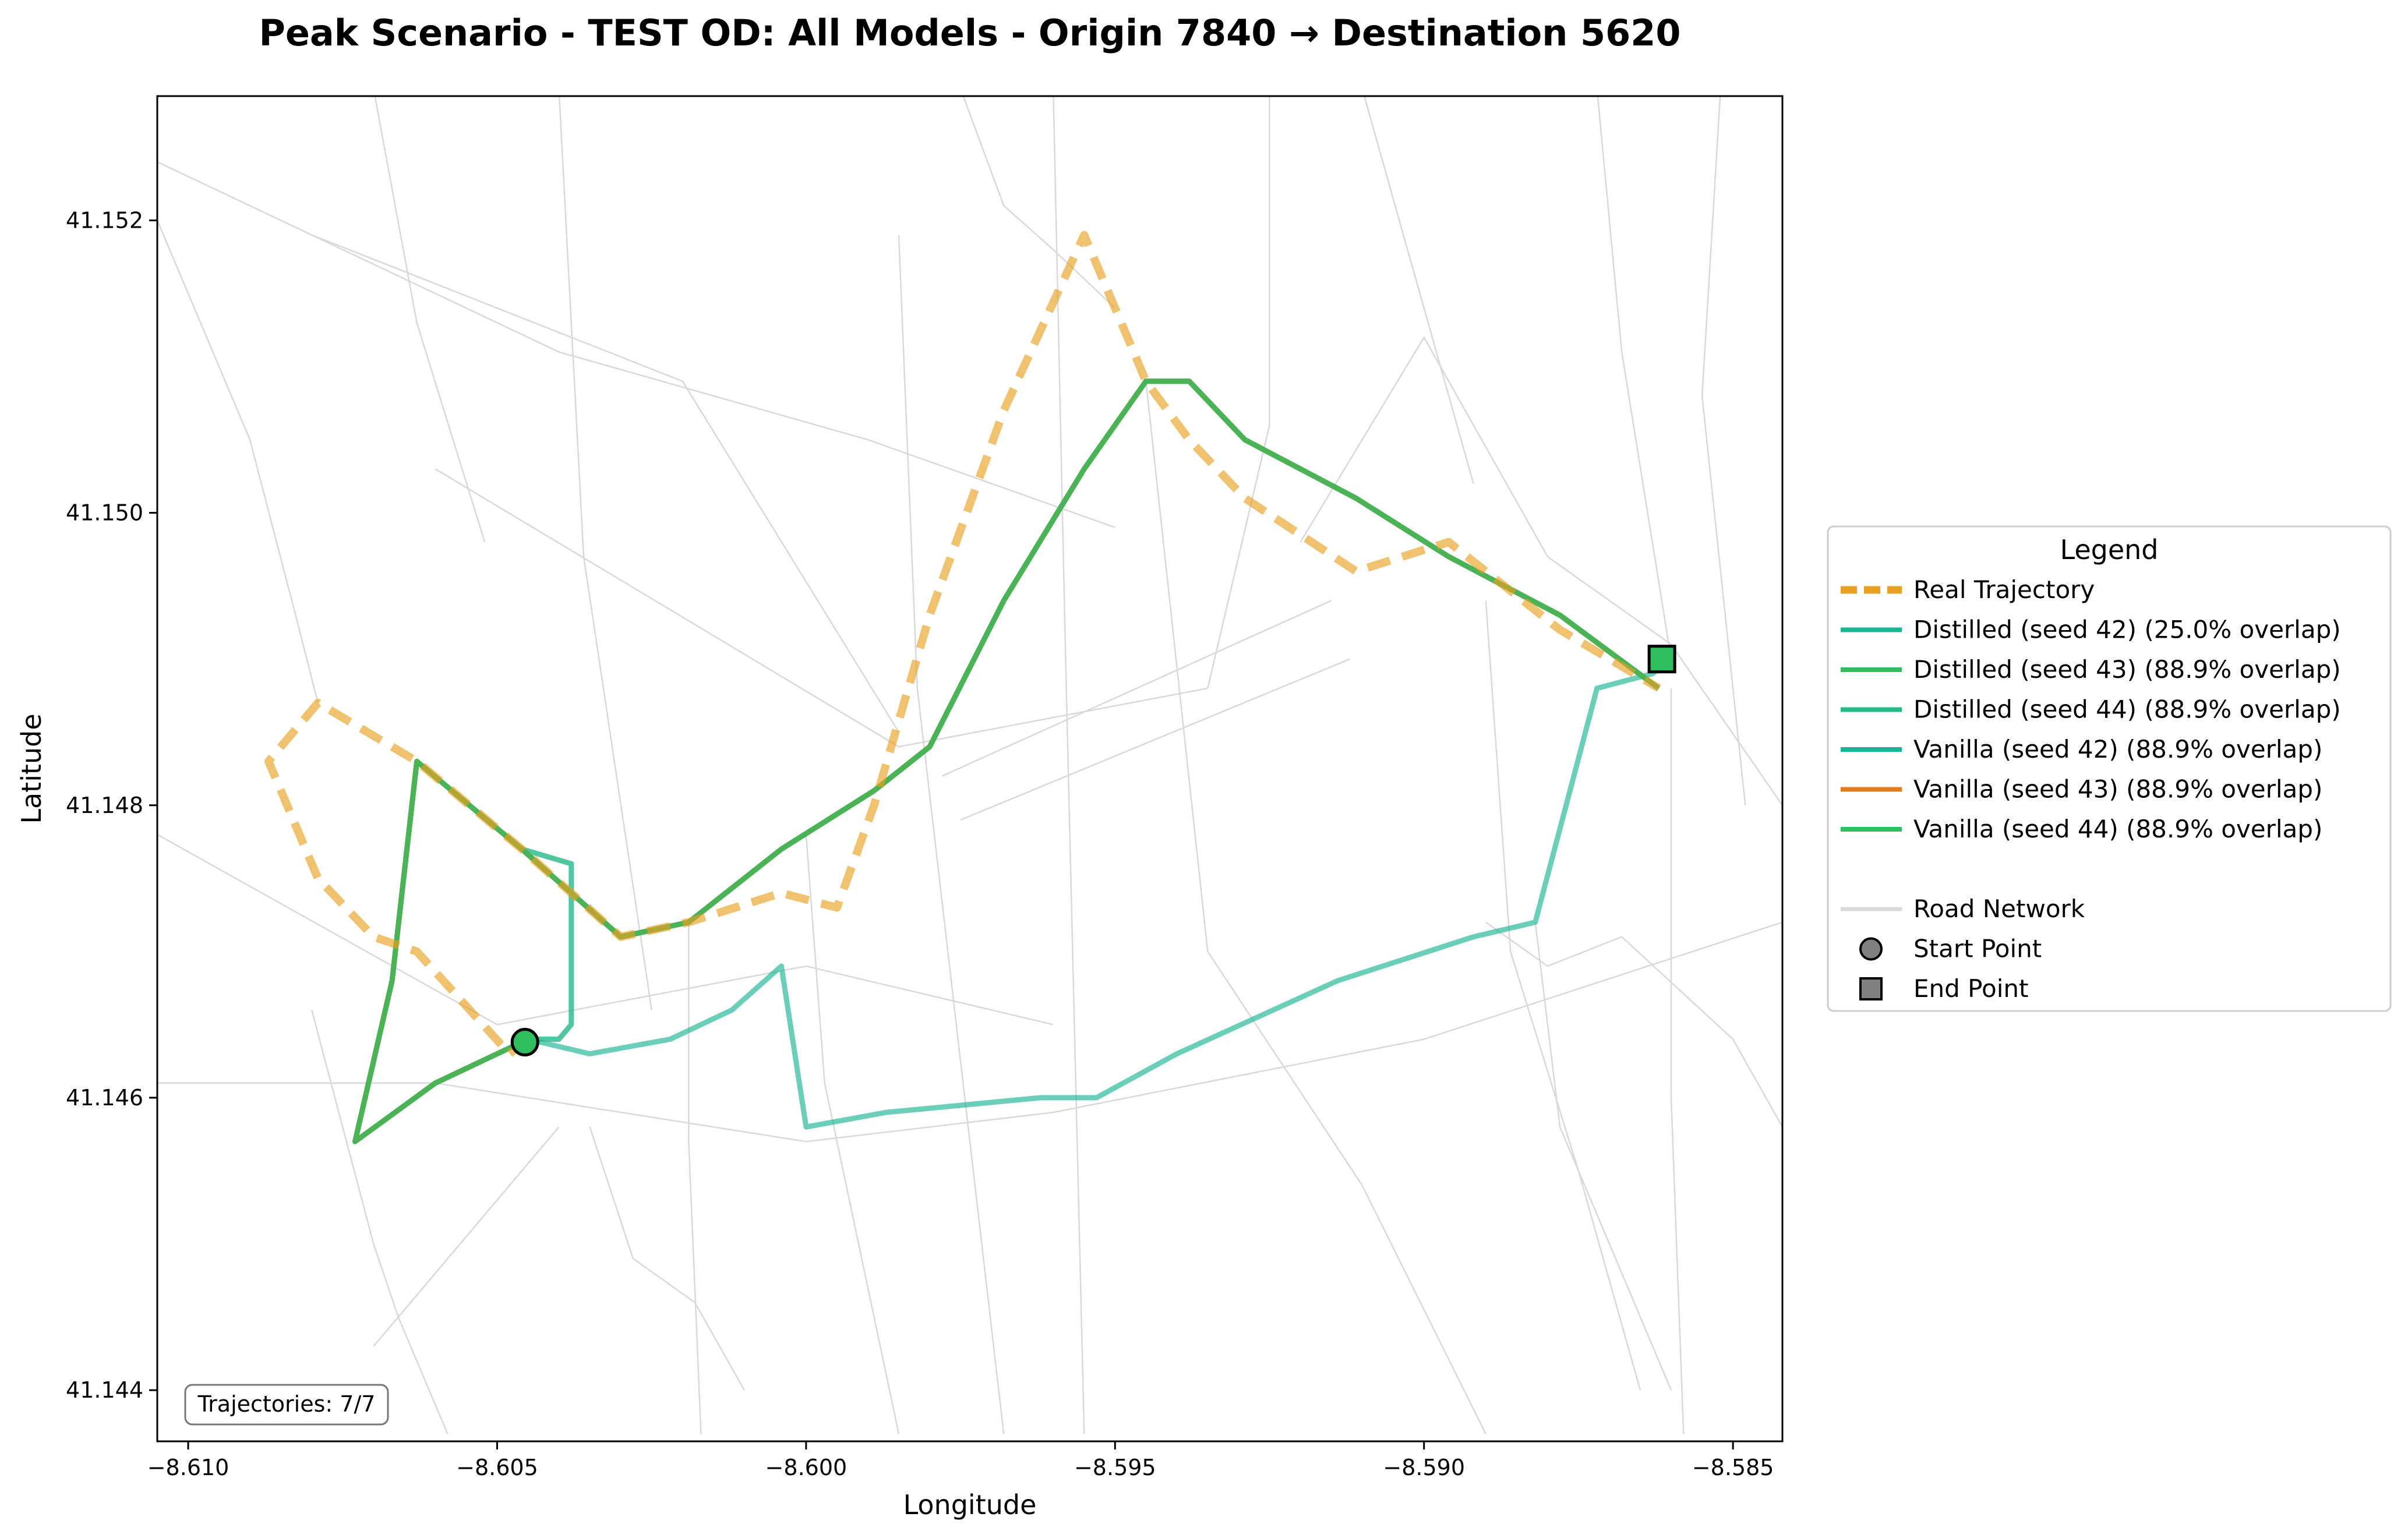  What do you see at coordinates (2127, 709) in the screenshot?
I see `legend-label-3: Distilled (seed 44) (88.9% overlap)` at bounding box center [2127, 709].